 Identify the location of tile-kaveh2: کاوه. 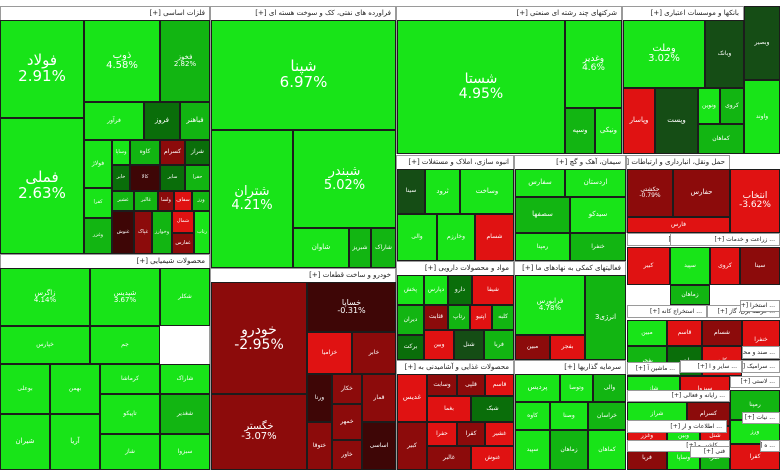
(532, 416).